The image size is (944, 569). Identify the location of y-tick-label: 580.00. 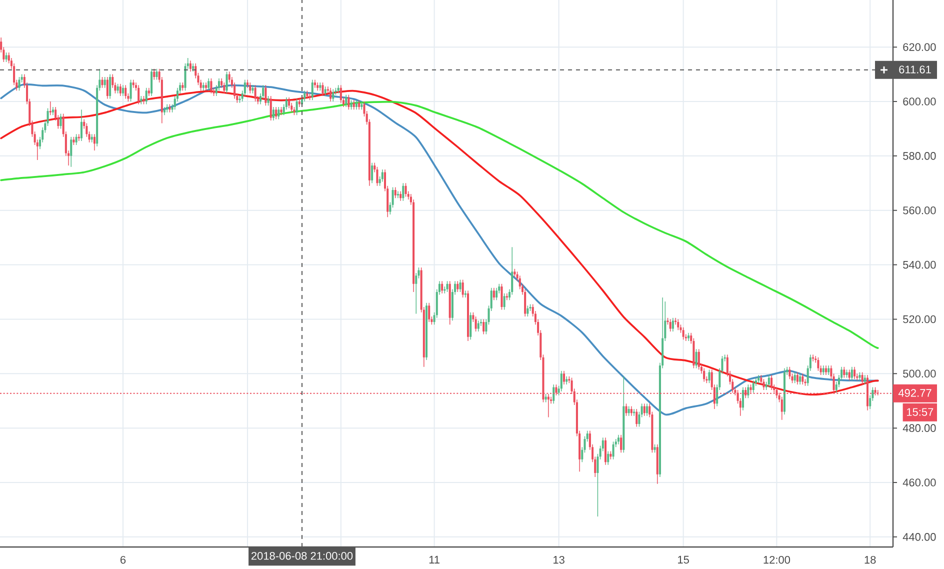
(919, 156).